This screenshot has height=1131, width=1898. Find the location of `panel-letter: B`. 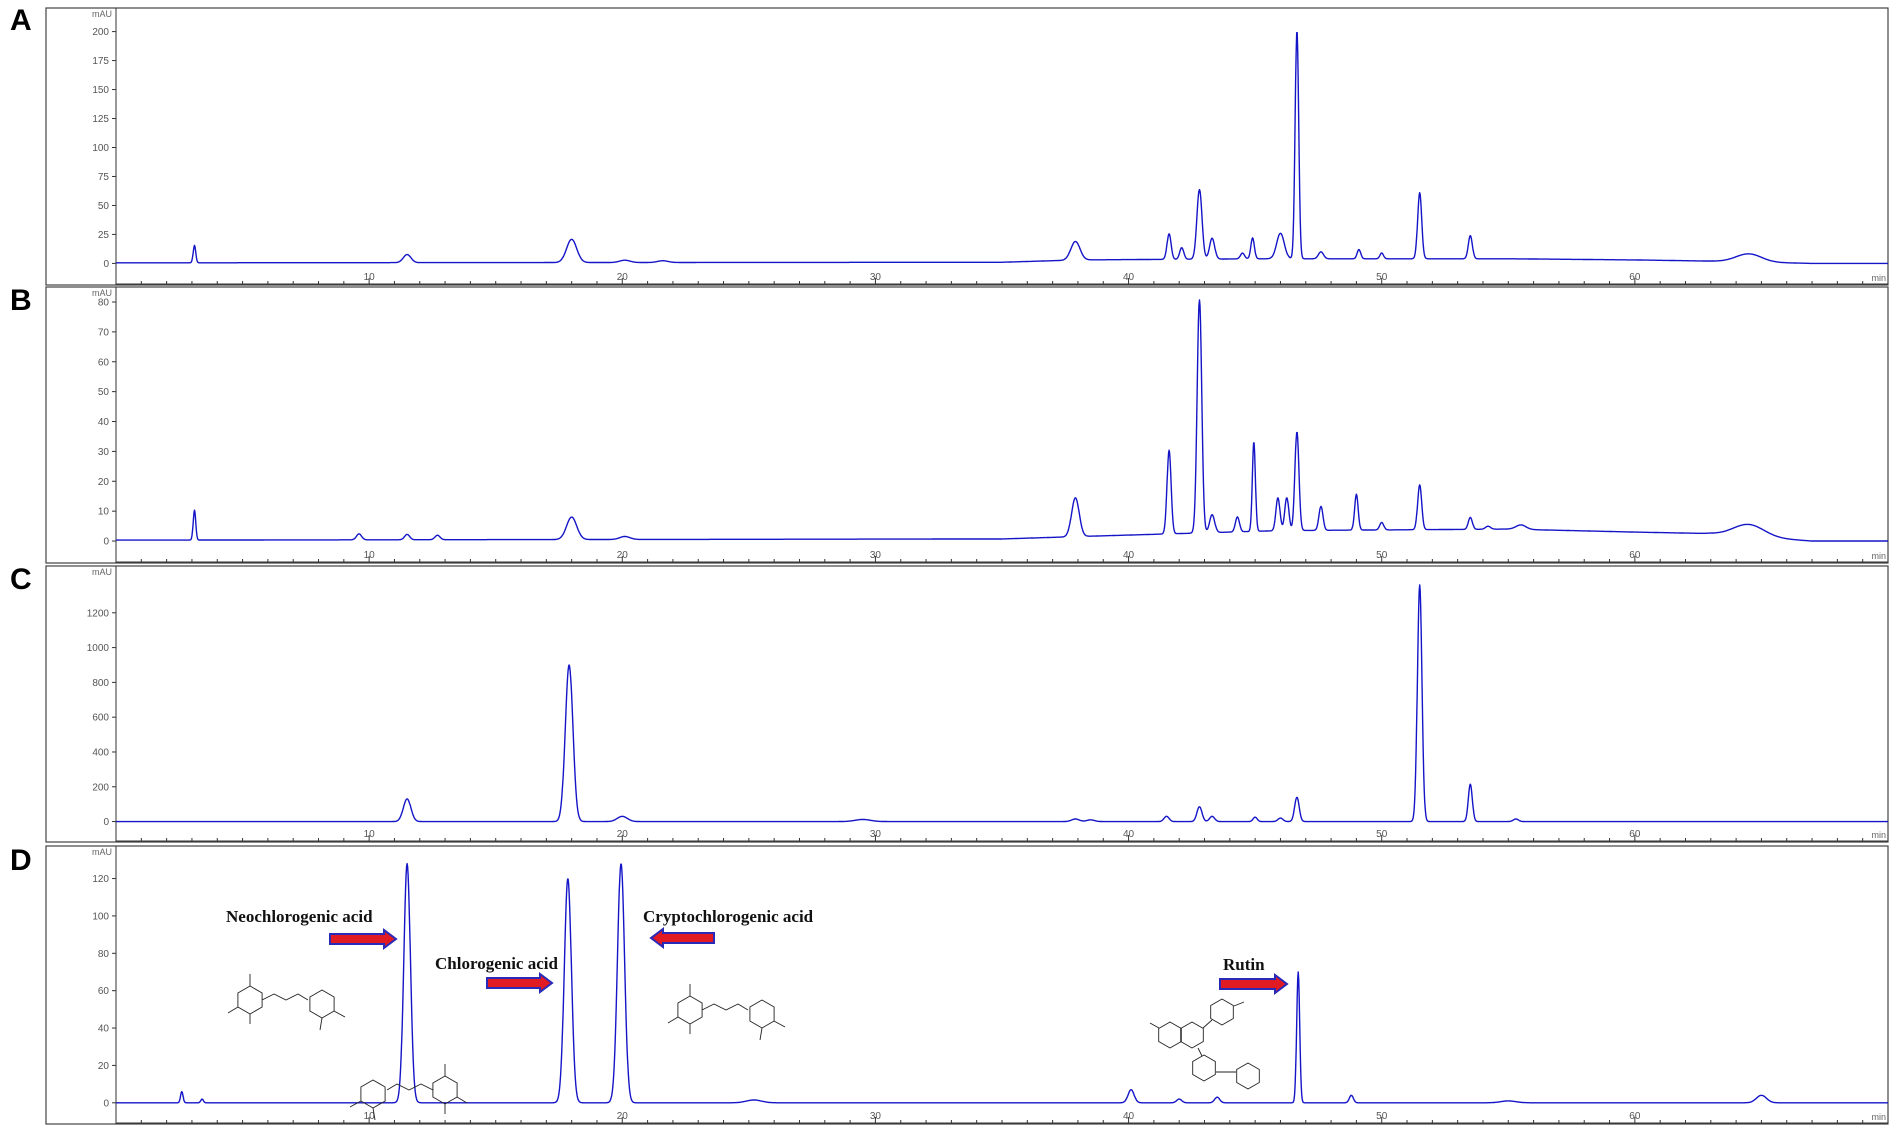

panel-letter: B is located at coordinates (21, 300).